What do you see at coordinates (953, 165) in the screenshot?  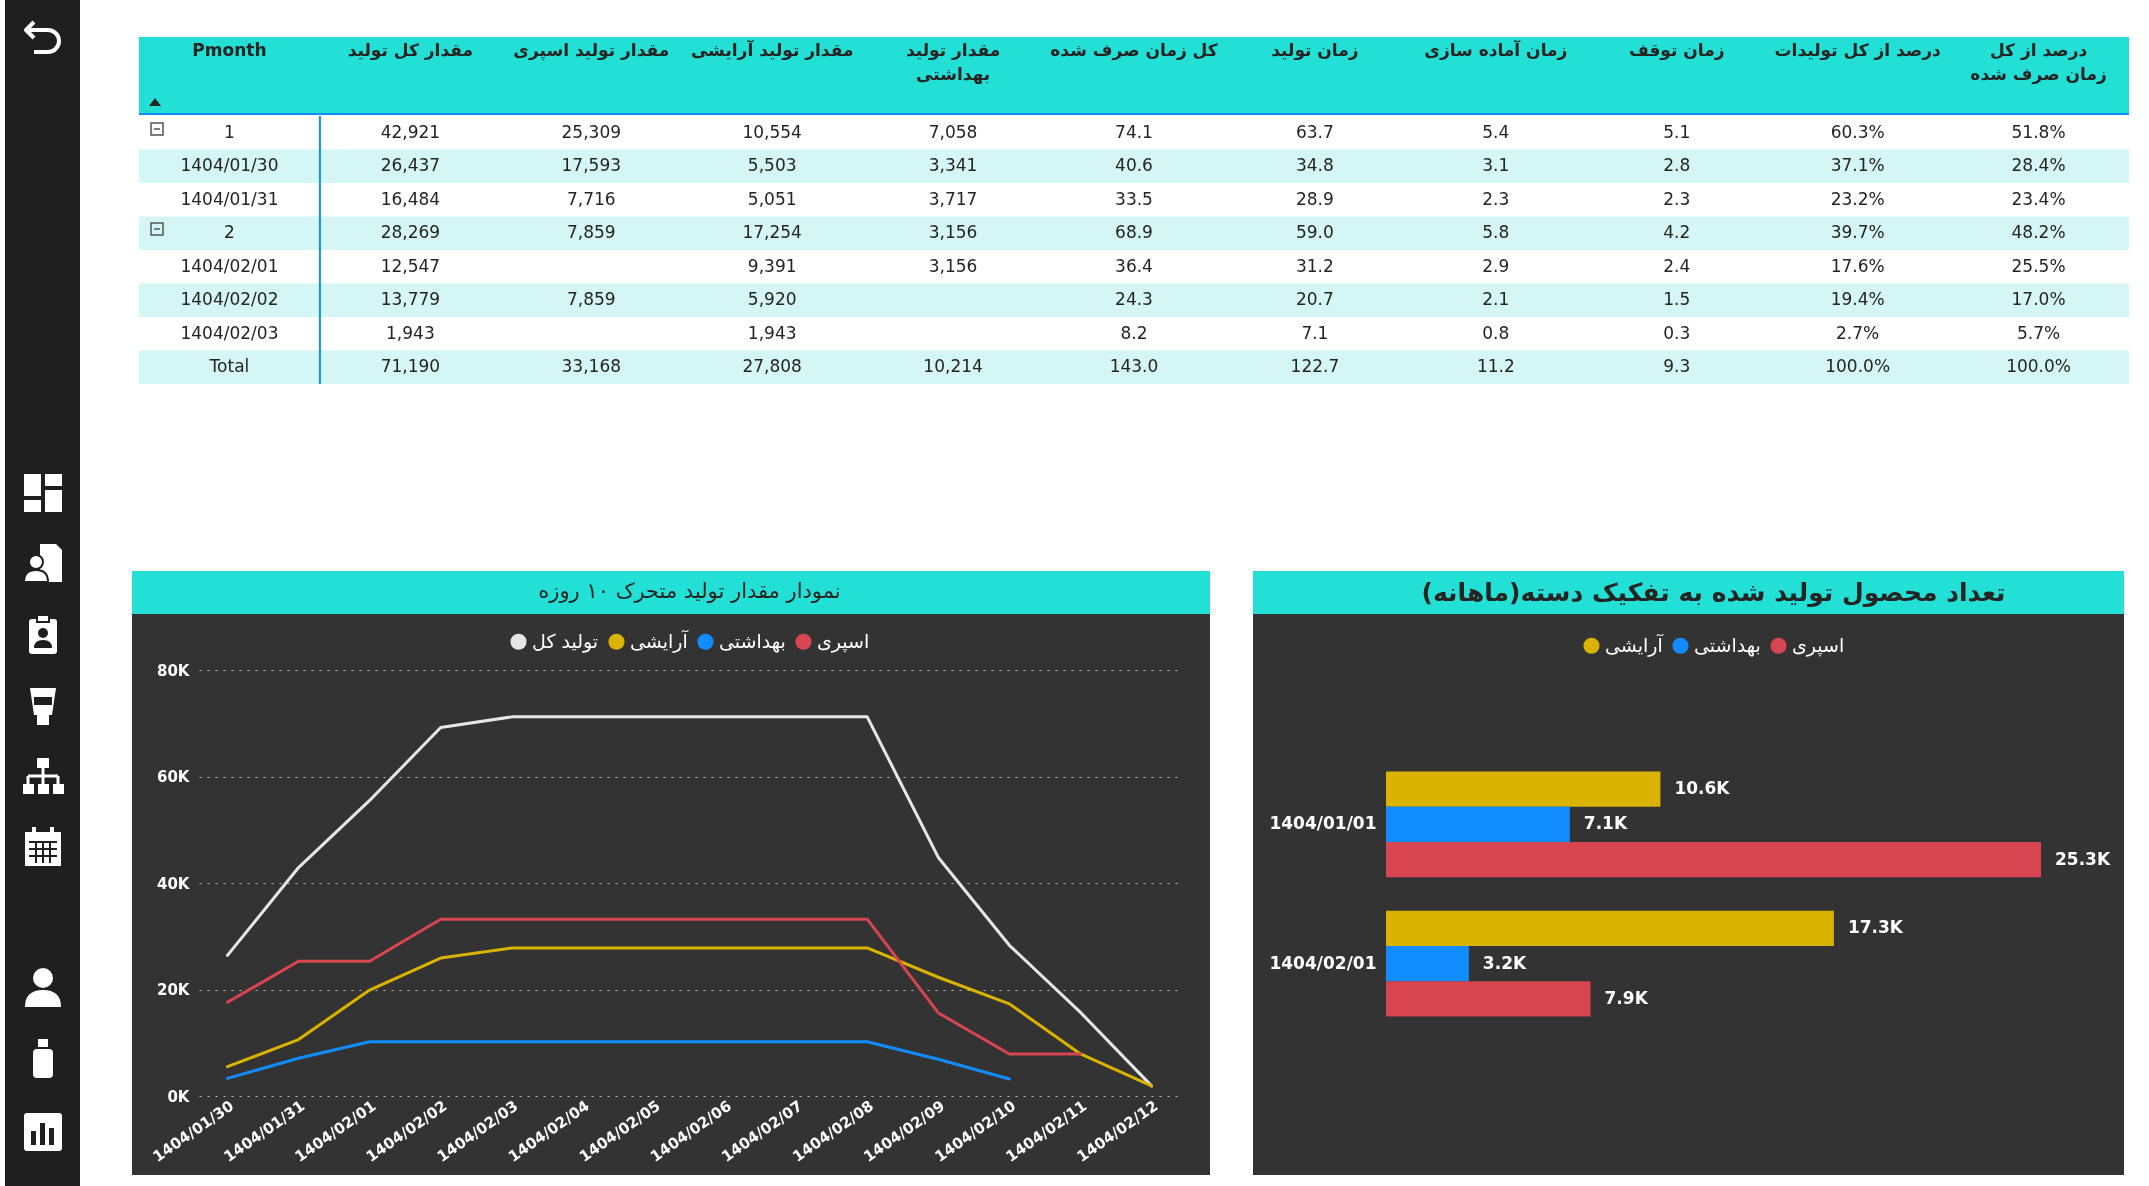 I see `text: 3,341` at bounding box center [953, 165].